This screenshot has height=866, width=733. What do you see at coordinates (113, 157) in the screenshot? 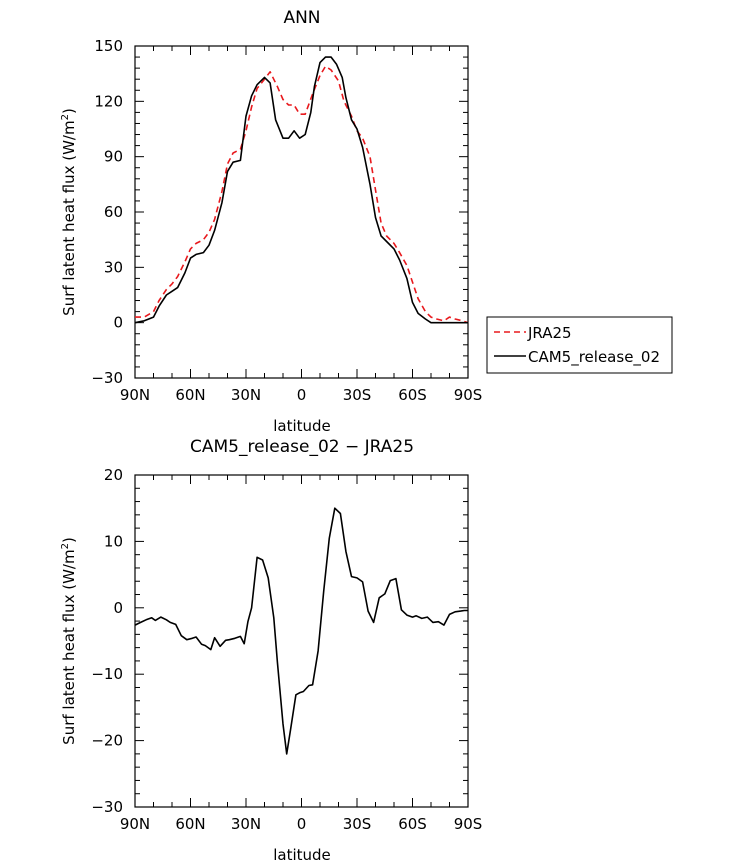
I see `top-ytick-label: 90` at bounding box center [113, 157].